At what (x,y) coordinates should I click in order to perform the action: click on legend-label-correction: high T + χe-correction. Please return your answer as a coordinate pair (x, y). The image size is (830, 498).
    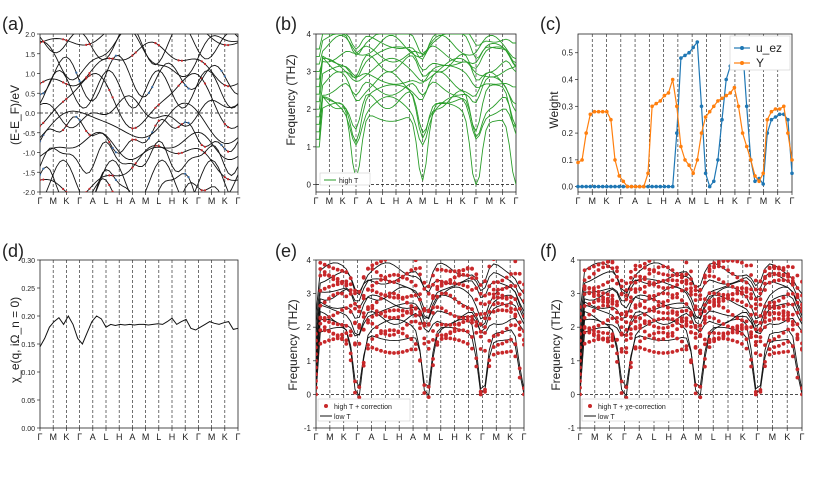
    Looking at the image, I should click on (632, 407).